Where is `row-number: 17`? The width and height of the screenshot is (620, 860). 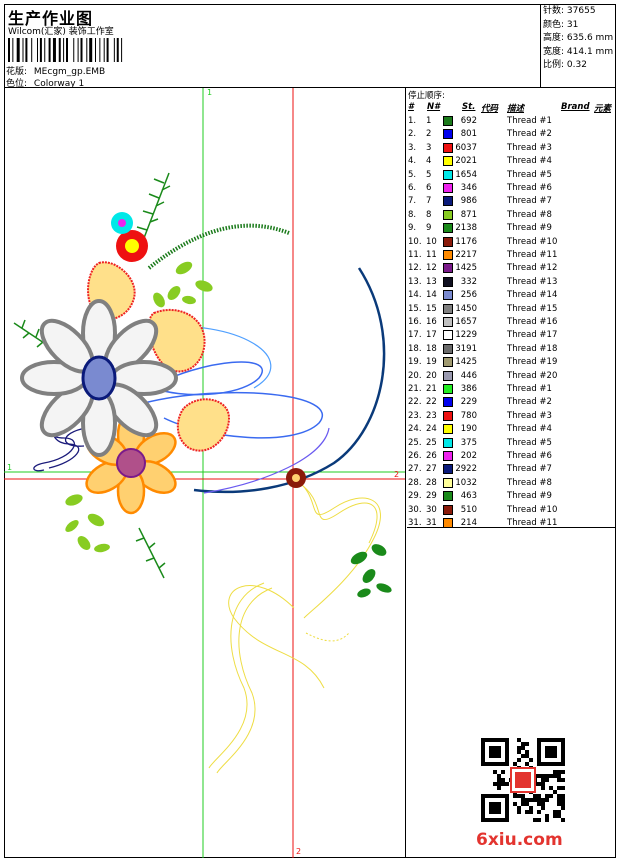
row-number: 17 is located at coordinates (431, 335).